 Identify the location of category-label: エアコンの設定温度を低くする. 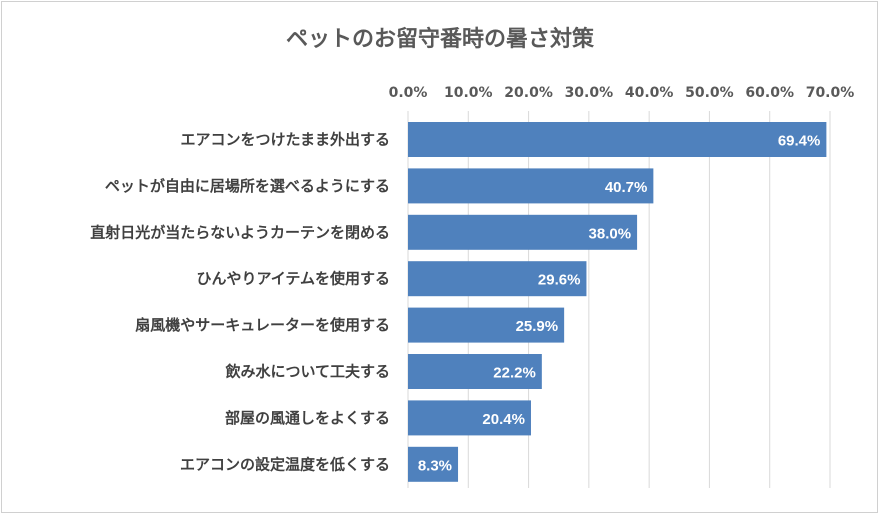
(285, 464).